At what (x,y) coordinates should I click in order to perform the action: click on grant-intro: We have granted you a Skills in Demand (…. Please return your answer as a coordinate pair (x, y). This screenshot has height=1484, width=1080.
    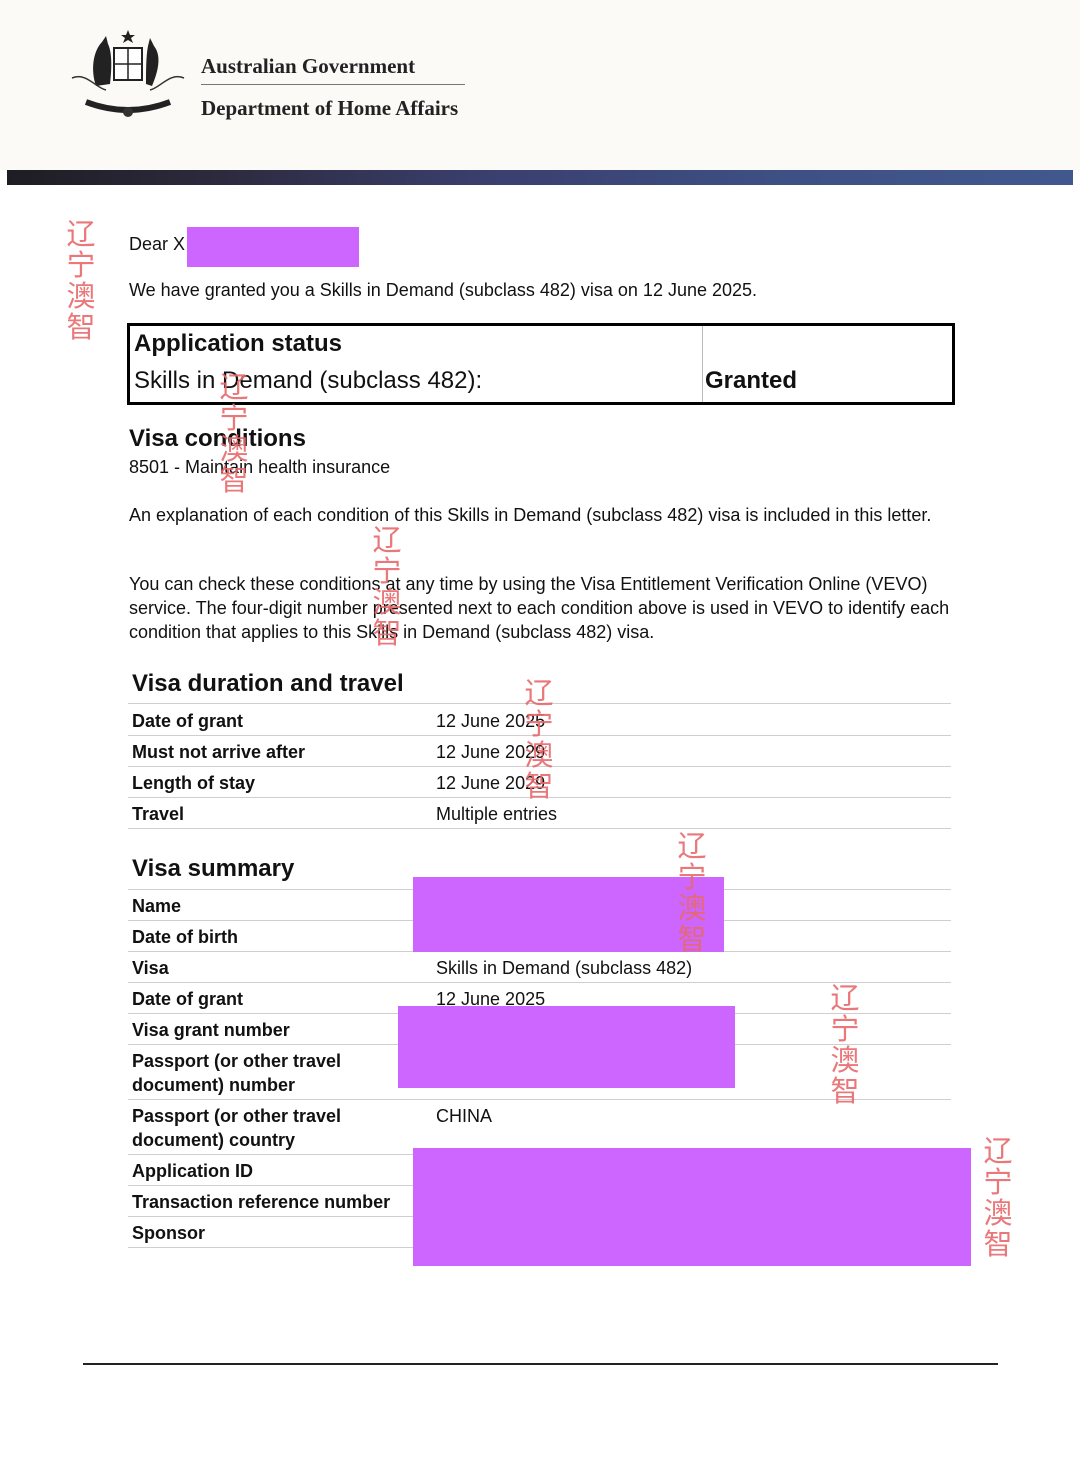
    Looking at the image, I should click on (443, 290).